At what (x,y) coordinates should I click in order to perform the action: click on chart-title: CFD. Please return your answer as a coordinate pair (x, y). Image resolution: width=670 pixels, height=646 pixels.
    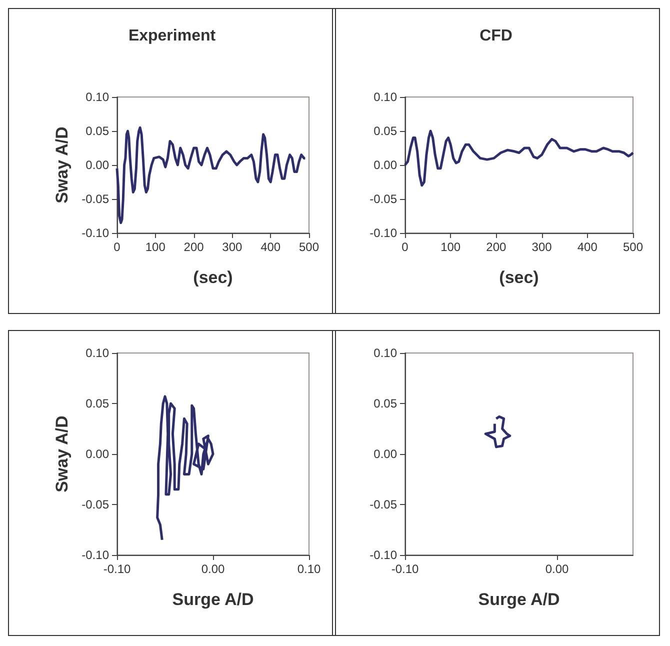
    Looking at the image, I should click on (496, 36).